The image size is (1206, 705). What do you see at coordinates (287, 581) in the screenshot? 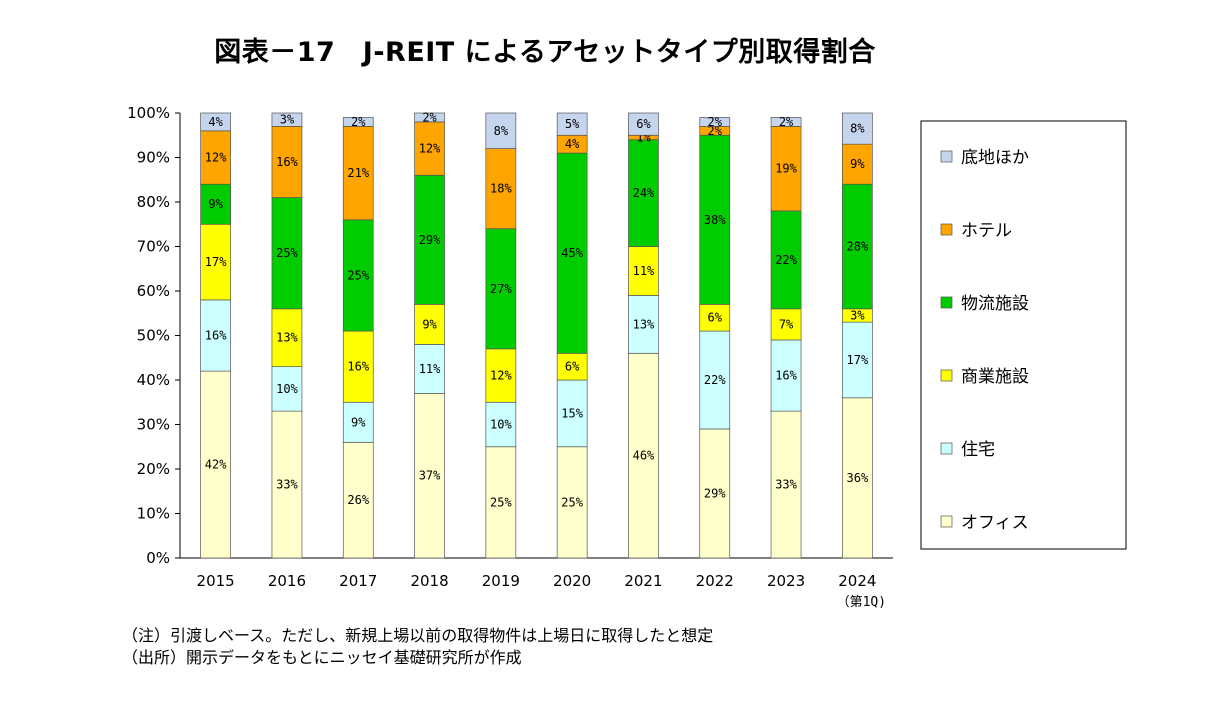
I see `x-tick-label: 2016` at bounding box center [287, 581].